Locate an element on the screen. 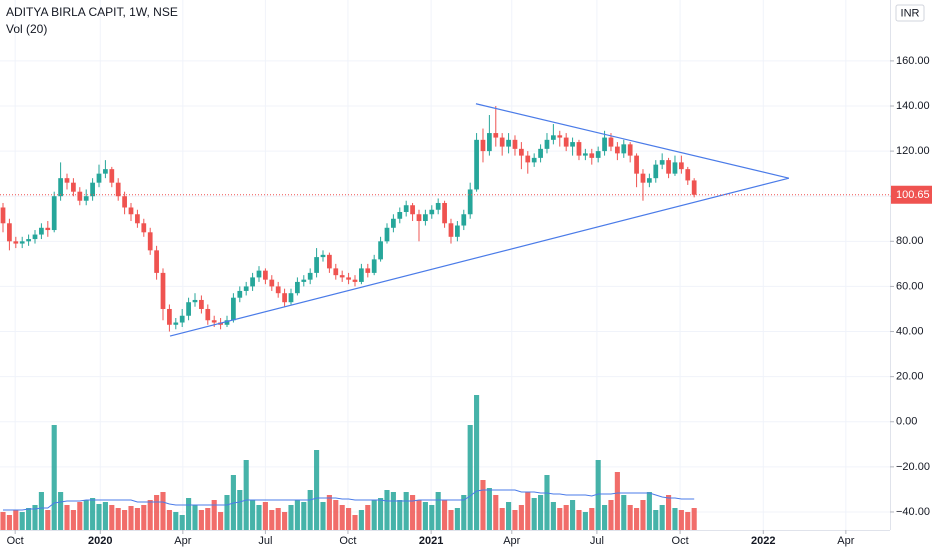 The image size is (932, 550). y-tick-label: 20.00 is located at coordinates (910, 377).